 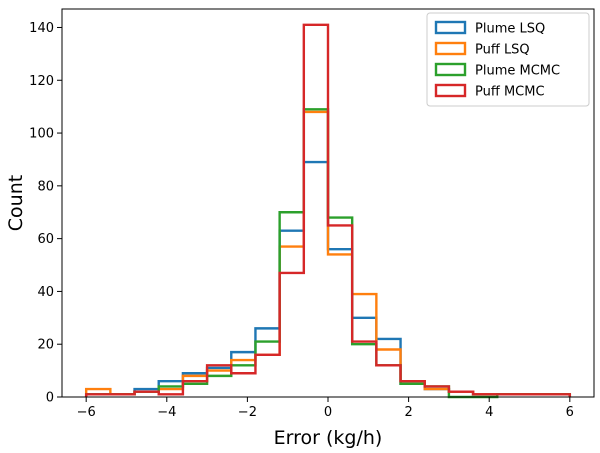 What do you see at coordinates (247, 412) in the screenshot?
I see `x-tick-label: −2` at bounding box center [247, 412].